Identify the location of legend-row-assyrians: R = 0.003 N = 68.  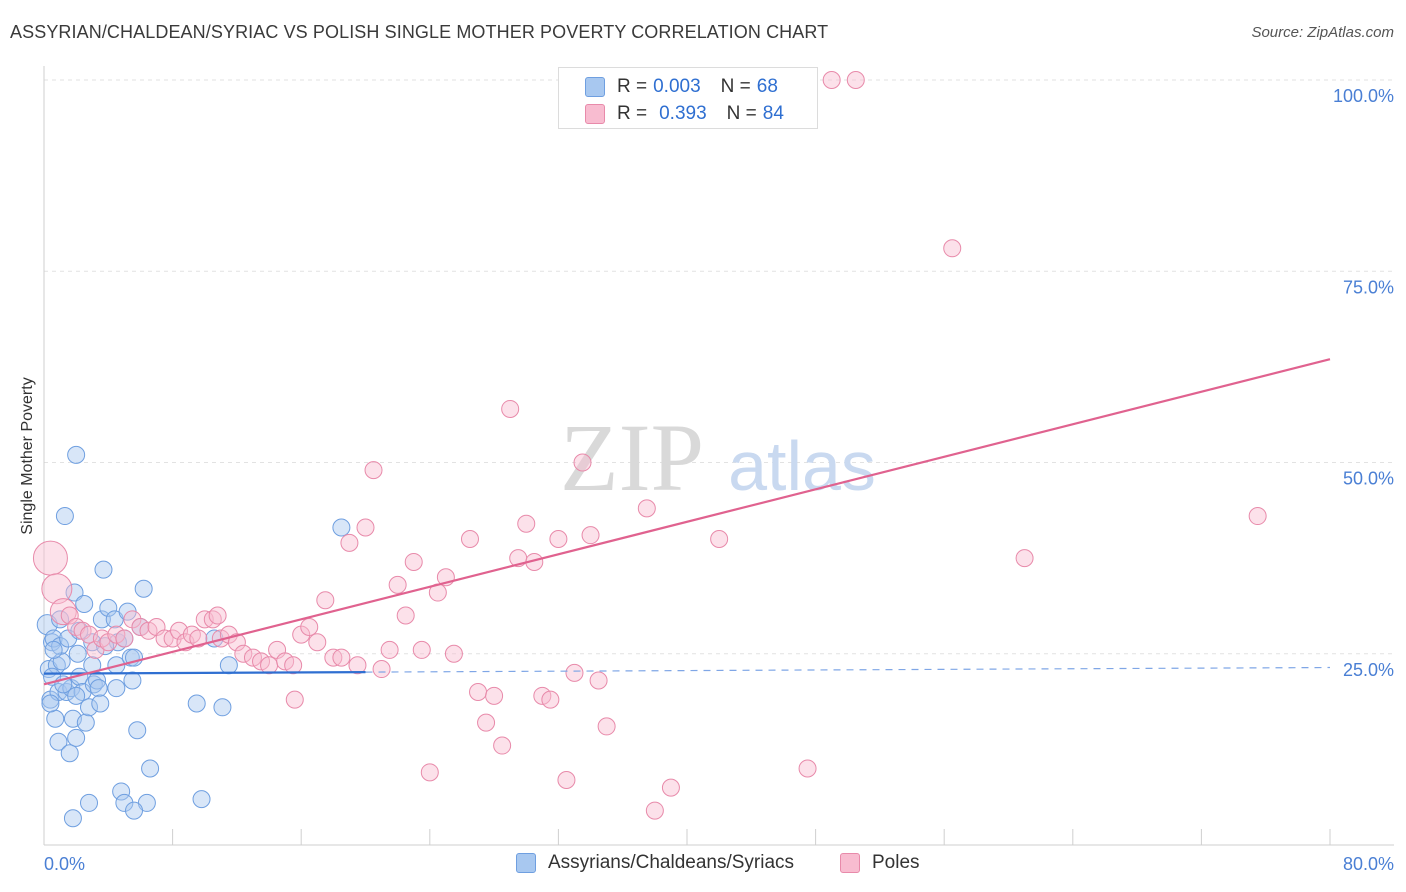
(681, 87).